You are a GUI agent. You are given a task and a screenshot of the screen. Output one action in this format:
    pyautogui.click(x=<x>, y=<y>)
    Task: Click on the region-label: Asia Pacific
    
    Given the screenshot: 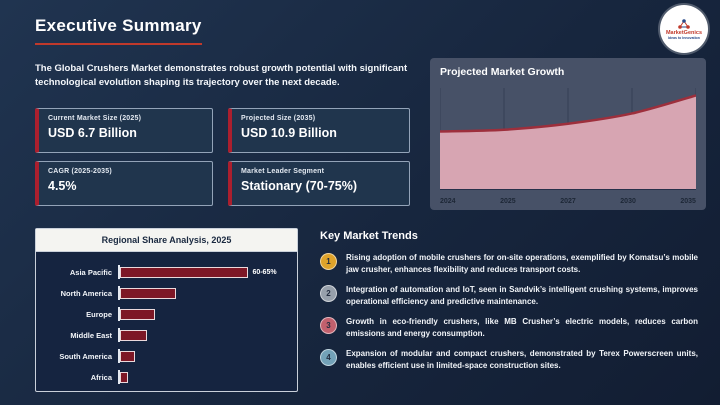 What is the action you would take?
    pyautogui.click(x=90, y=272)
    